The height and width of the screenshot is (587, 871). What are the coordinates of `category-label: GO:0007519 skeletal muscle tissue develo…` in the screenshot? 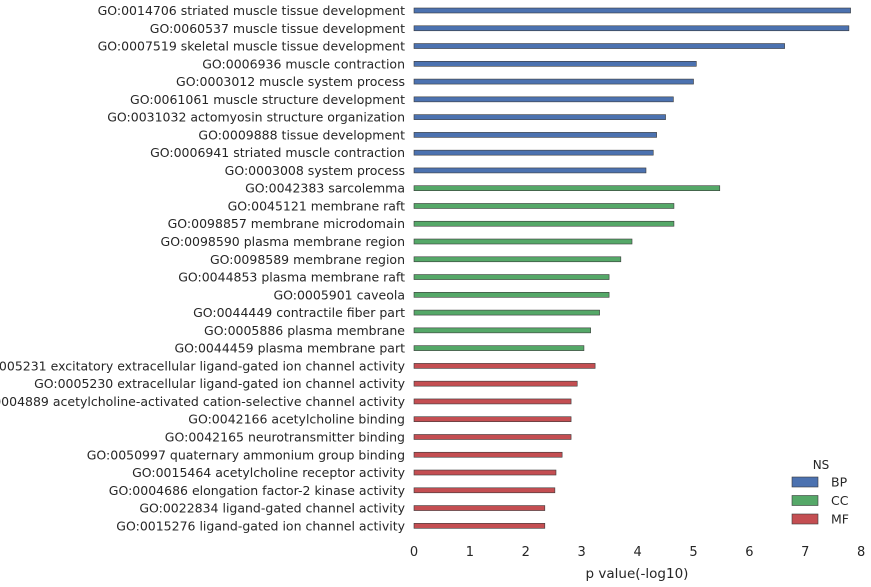 It's located at (251, 46).